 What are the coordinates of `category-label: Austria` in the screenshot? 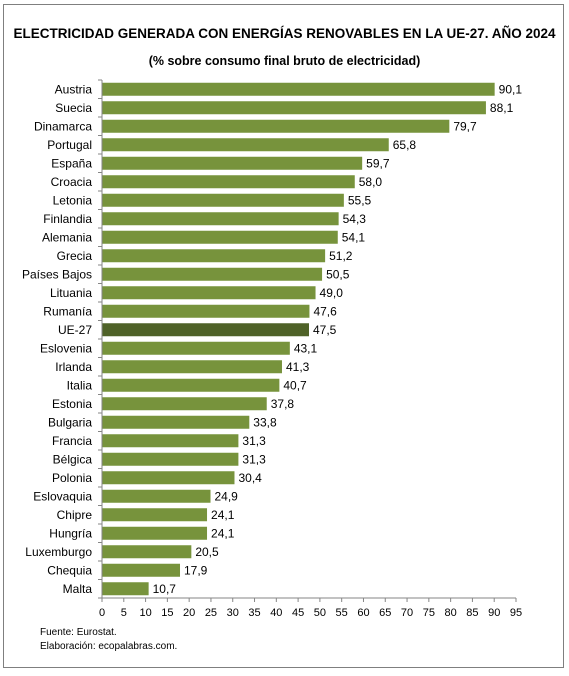 It's located at (74, 89).